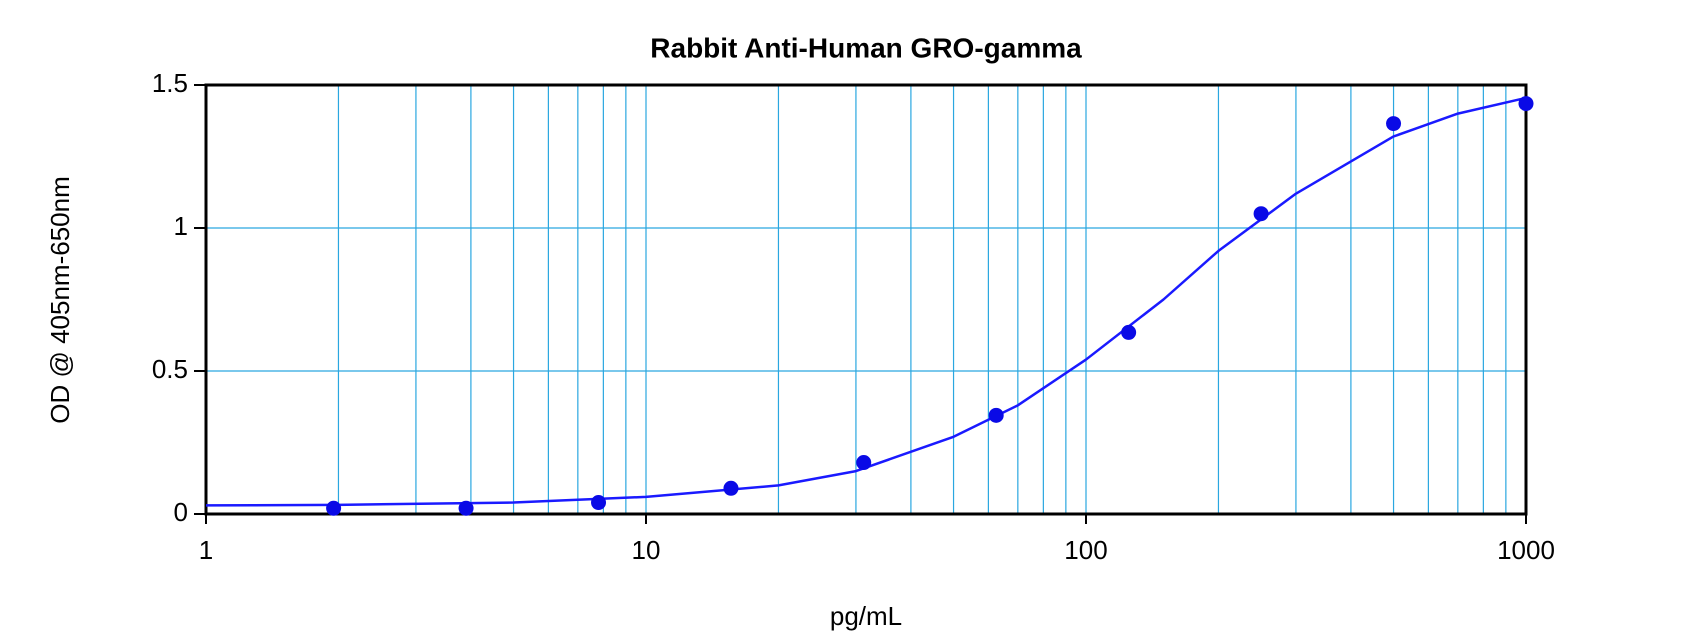 The width and height of the screenshot is (1700, 632). I want to click on x-tick-label: 100, so click(1085, 550).